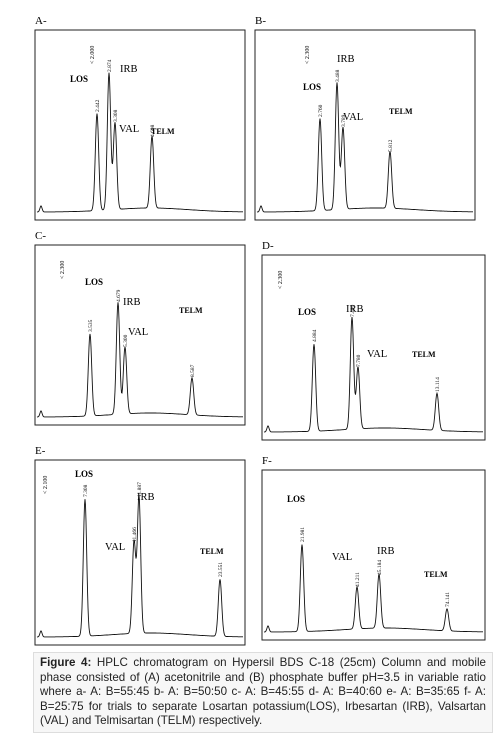 Image resolution: width=501 pixels, height=754 pixels. Describe the element at coordinates (193, 370) in the screenshot. I see `retention-time: 8.587` at that location.